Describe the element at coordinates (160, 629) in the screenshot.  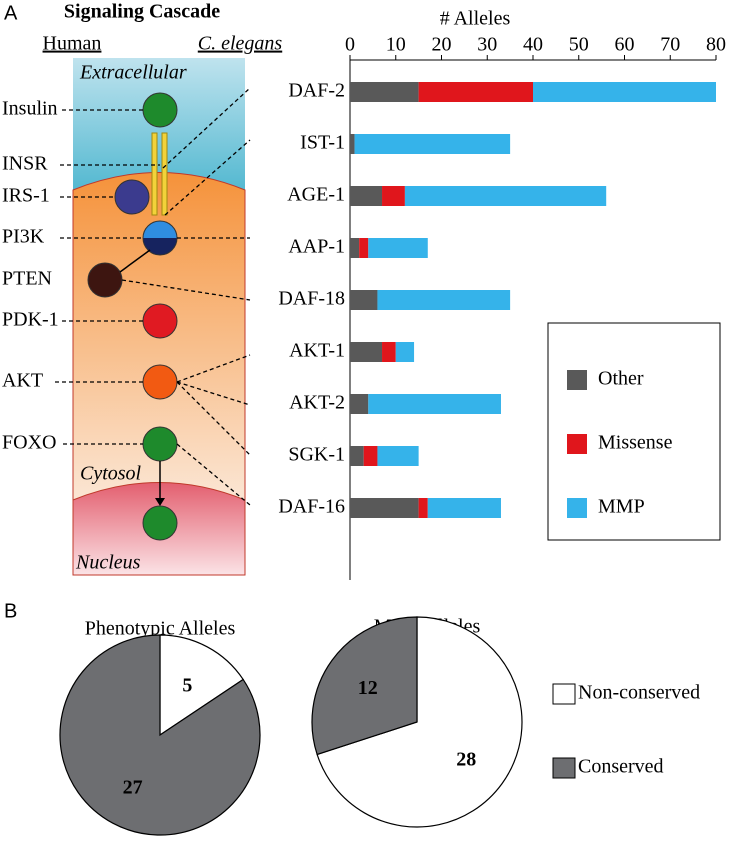
I see `pie-title: Phenotypic Alleles` at that location.